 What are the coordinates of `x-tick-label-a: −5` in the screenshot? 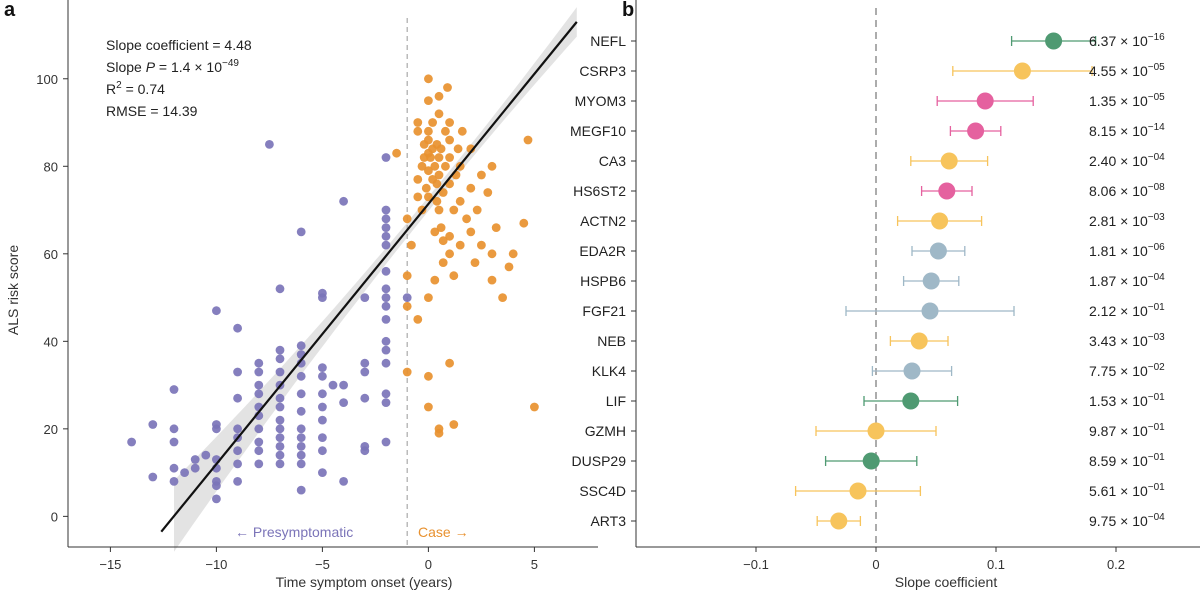 It's located at (322, 564).